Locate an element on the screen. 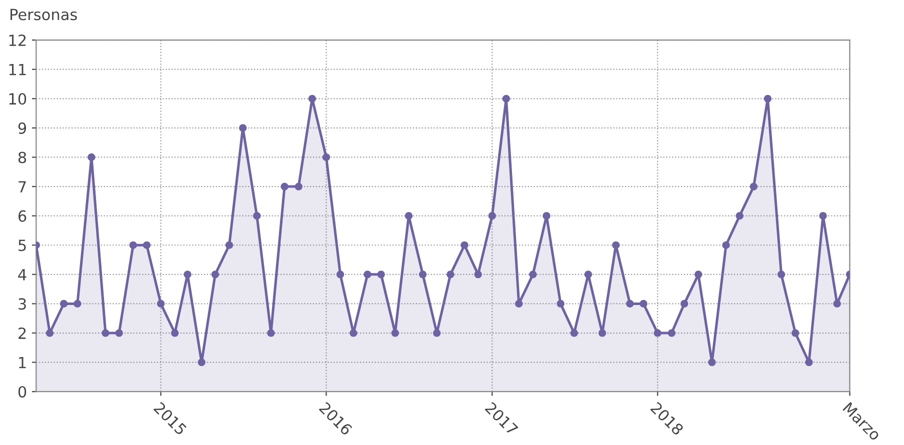 This screenshot has width=904, height=445. y-tick-label: 5 is located at coordinates (22, 246).